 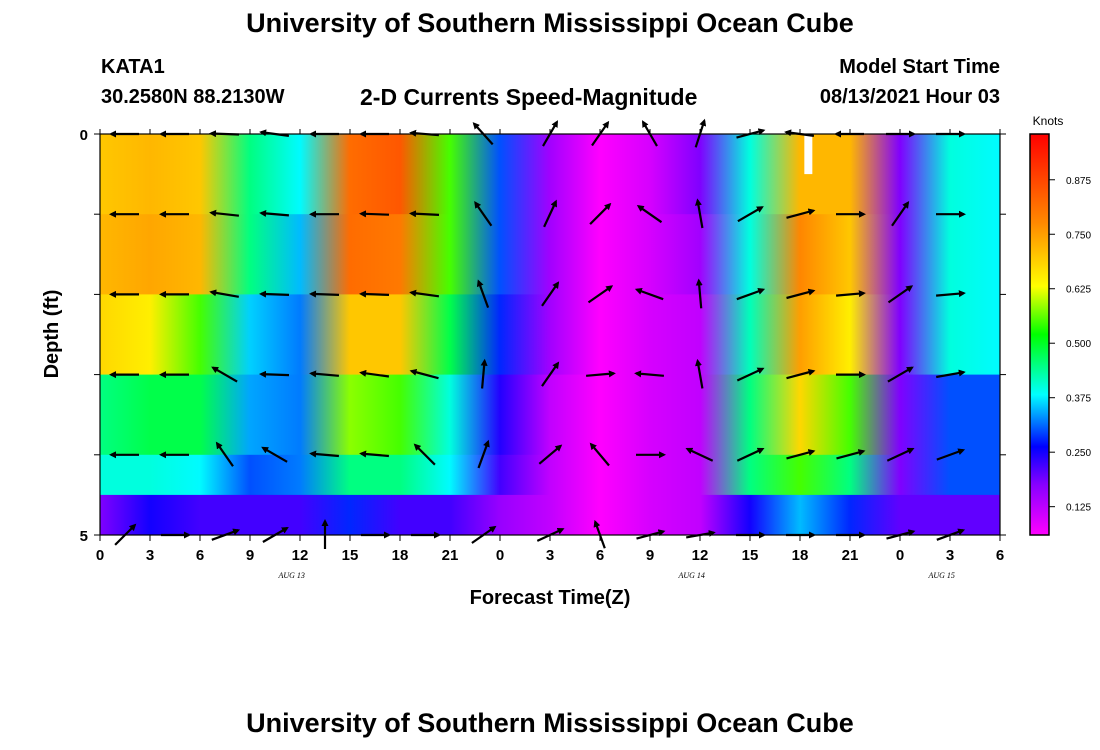 I want to click on x-axis-title: Forecast Time(Z), so click(x=550, y=598).